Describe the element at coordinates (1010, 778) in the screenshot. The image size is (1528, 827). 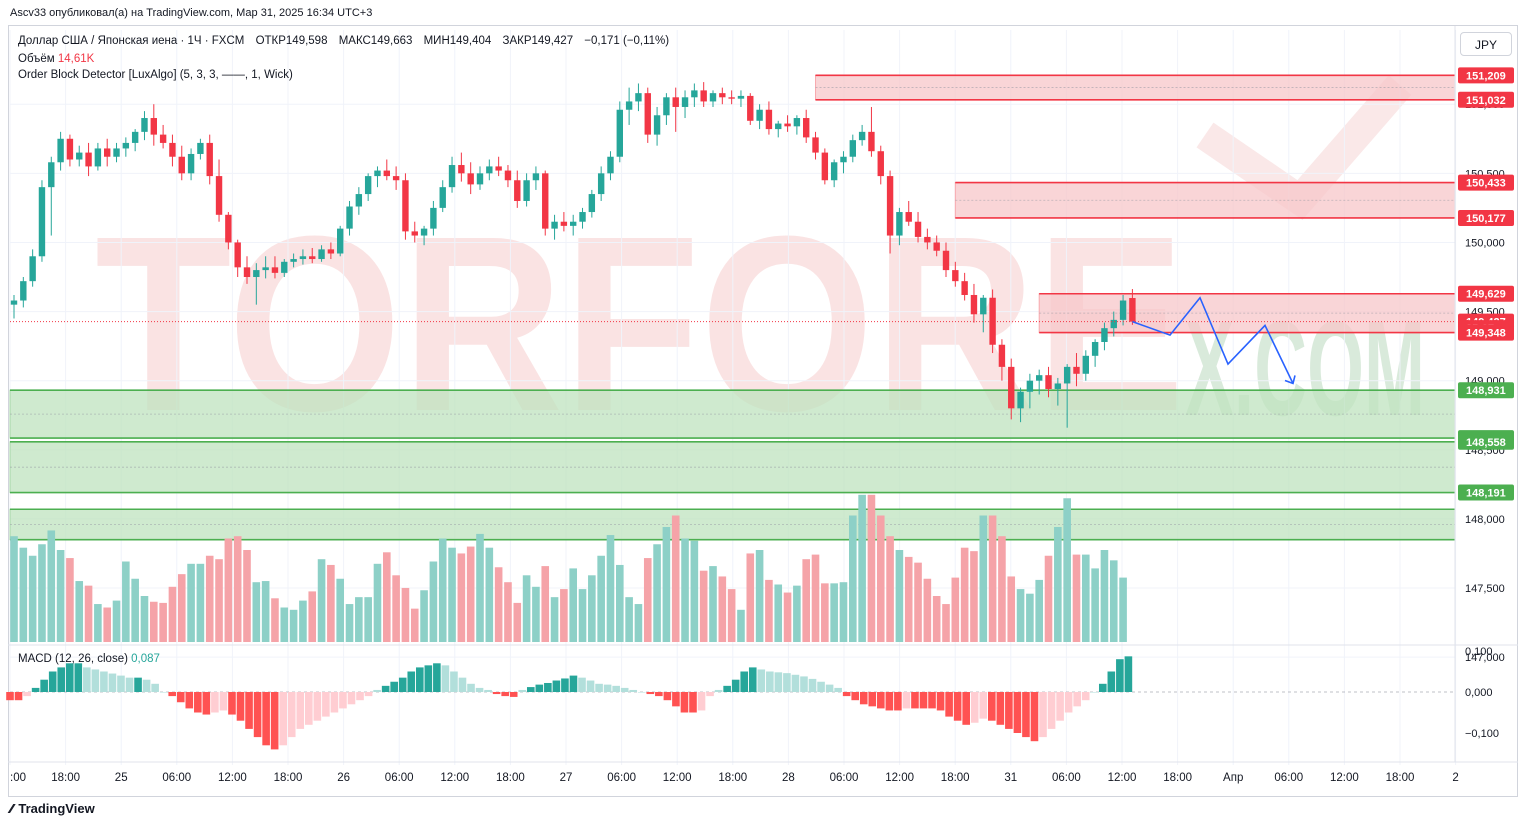
I see `time-tick: 31` at that location.